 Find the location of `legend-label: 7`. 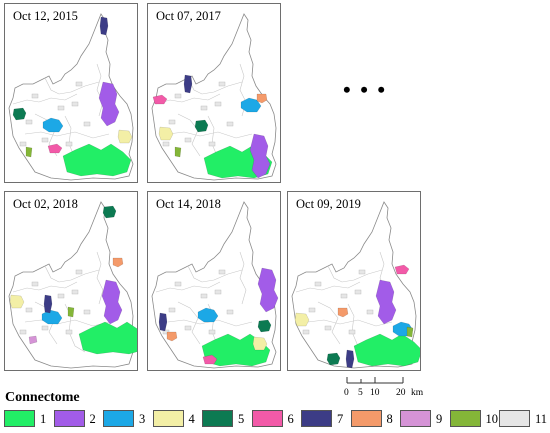

legend-label: 7 is located at coordinates (340, 419).